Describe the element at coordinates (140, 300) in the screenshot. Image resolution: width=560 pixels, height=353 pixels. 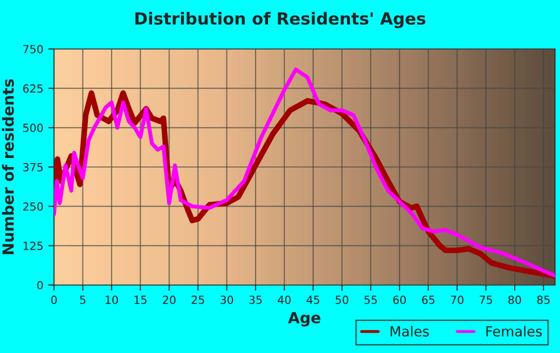
I see `x-tick-label: 15` at that location.